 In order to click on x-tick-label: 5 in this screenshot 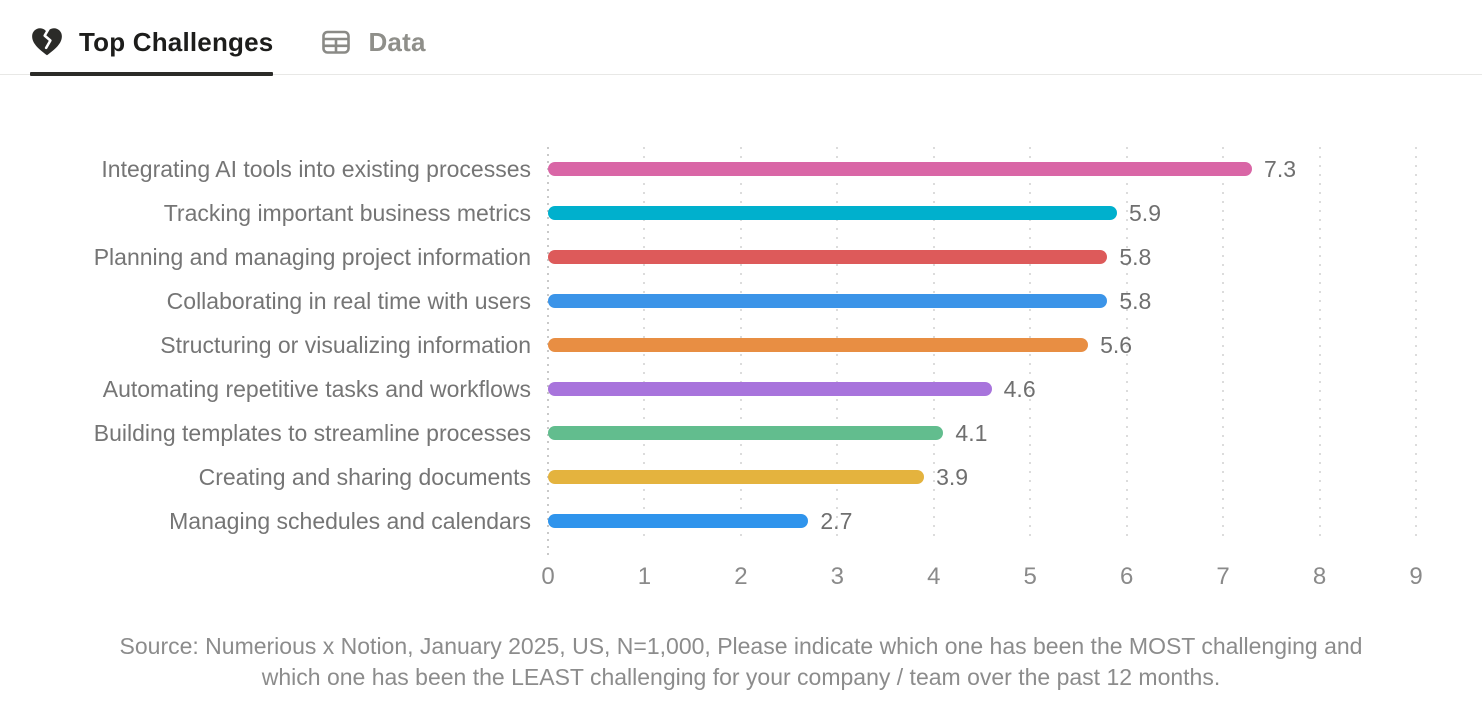, I will do `click(1030, 576)`.